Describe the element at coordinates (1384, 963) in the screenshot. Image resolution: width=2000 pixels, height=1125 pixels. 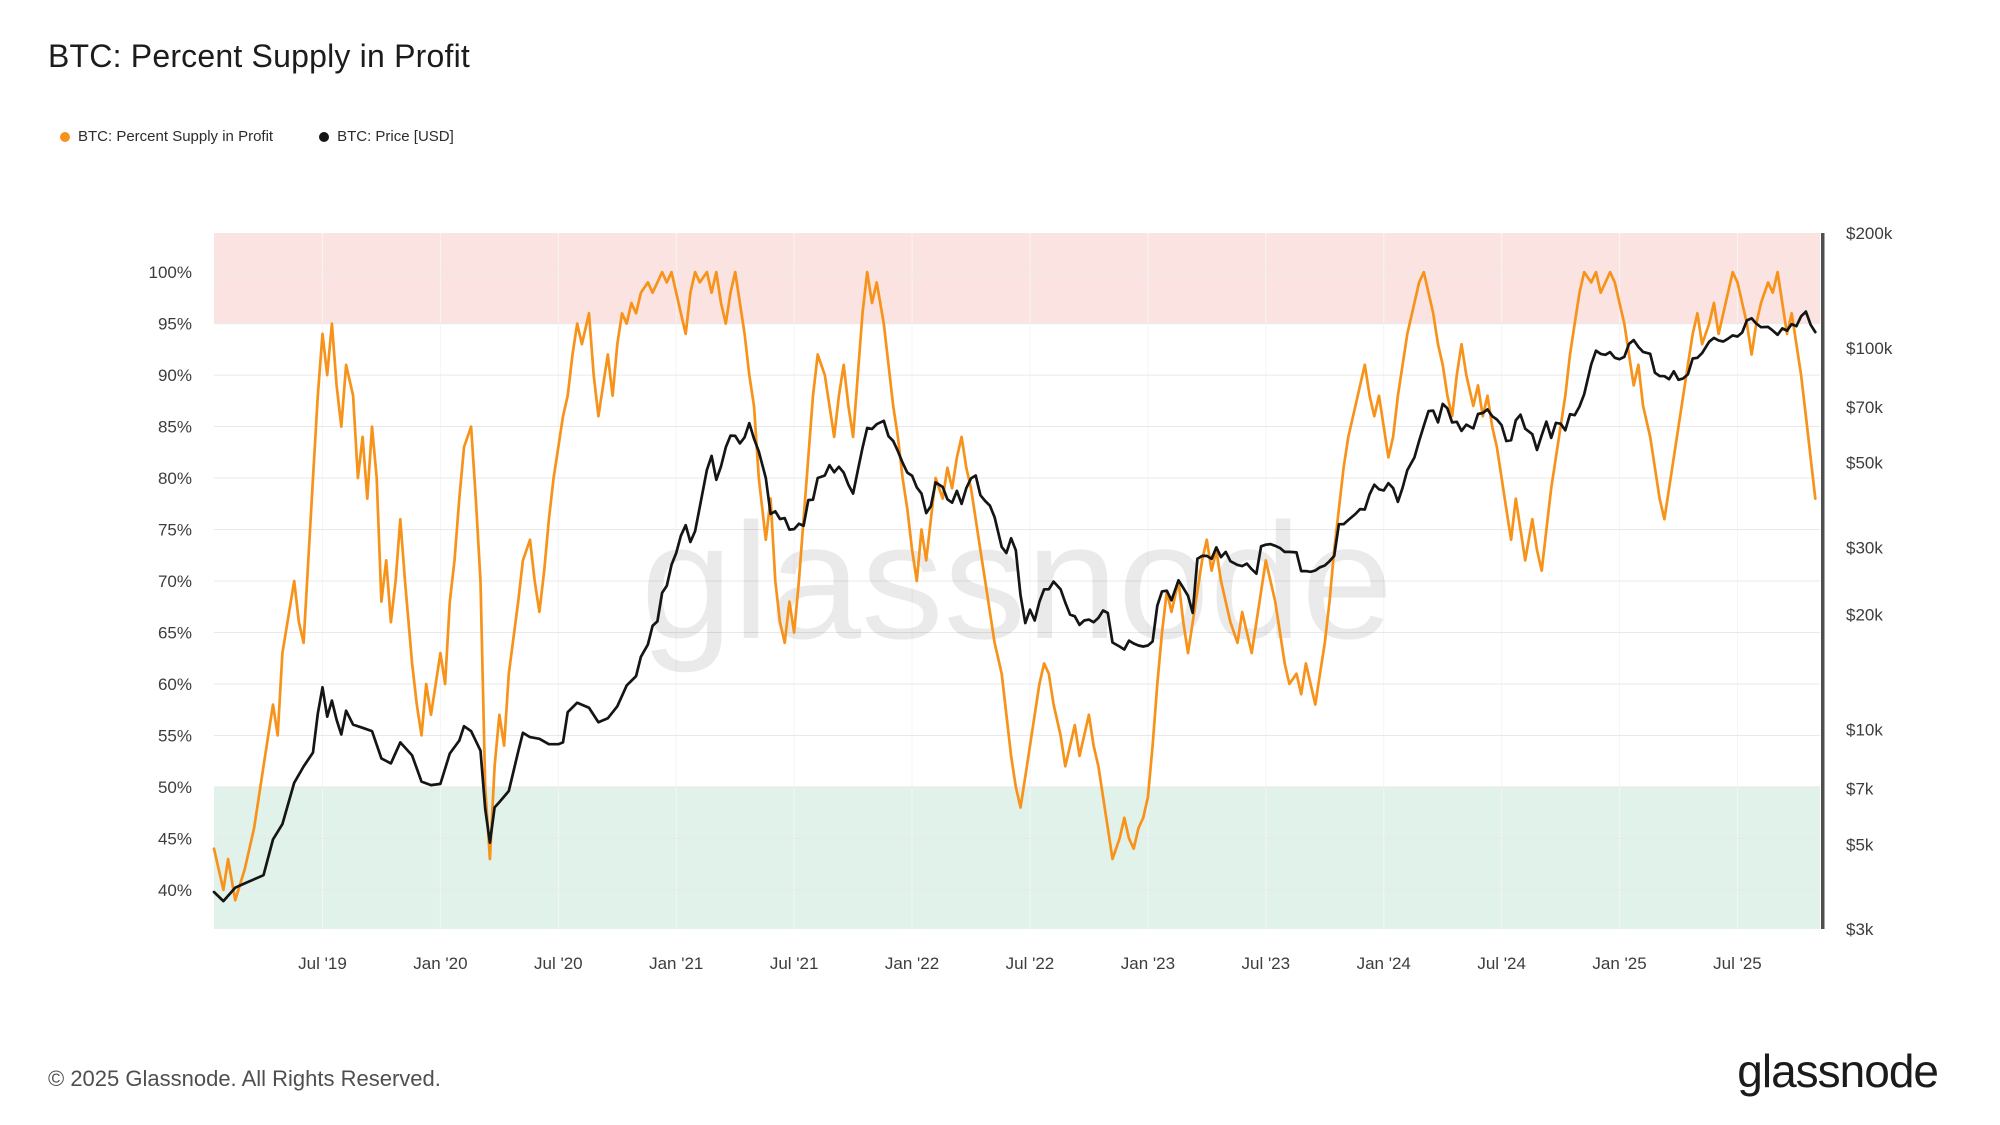
I see `x-axis-tick-label: Jan '24` at that location.